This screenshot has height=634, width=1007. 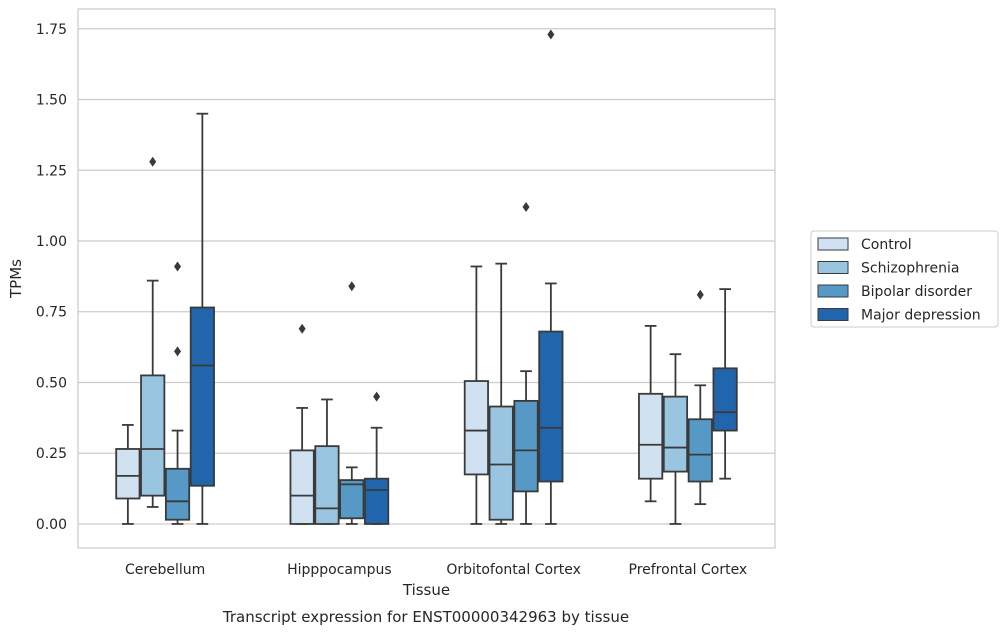 I want to click on legend-frame, so click(x=904, y=279).